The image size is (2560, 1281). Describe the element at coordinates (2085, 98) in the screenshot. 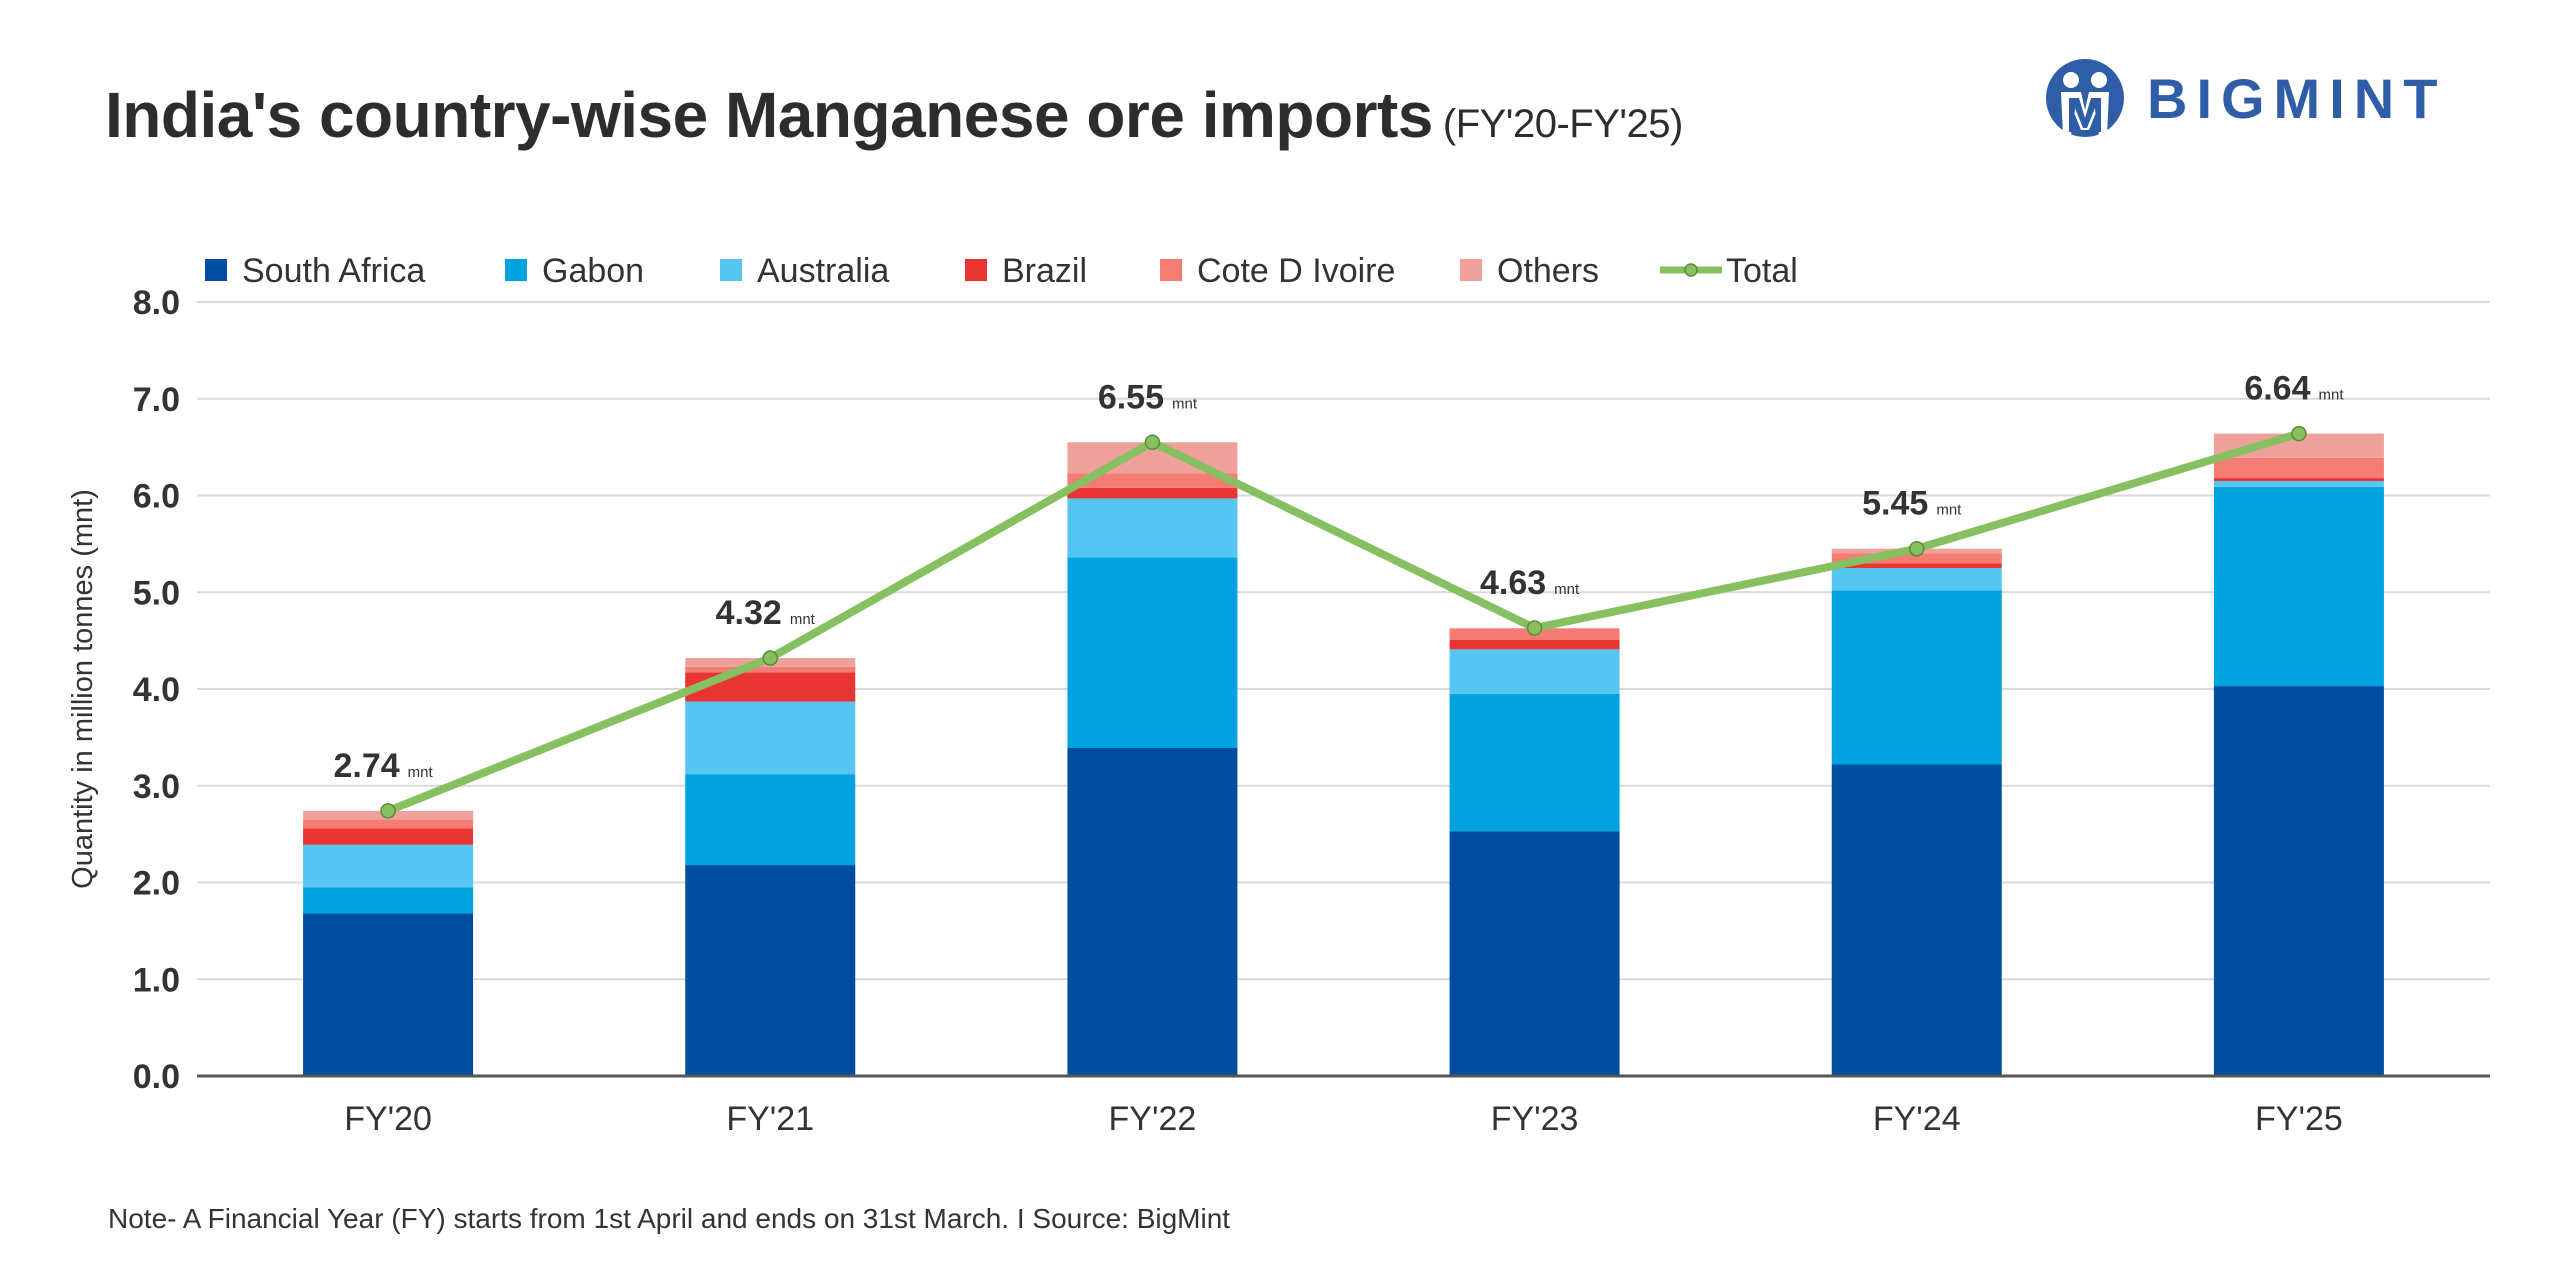

I see `bigmint-logo-icon` at that location.